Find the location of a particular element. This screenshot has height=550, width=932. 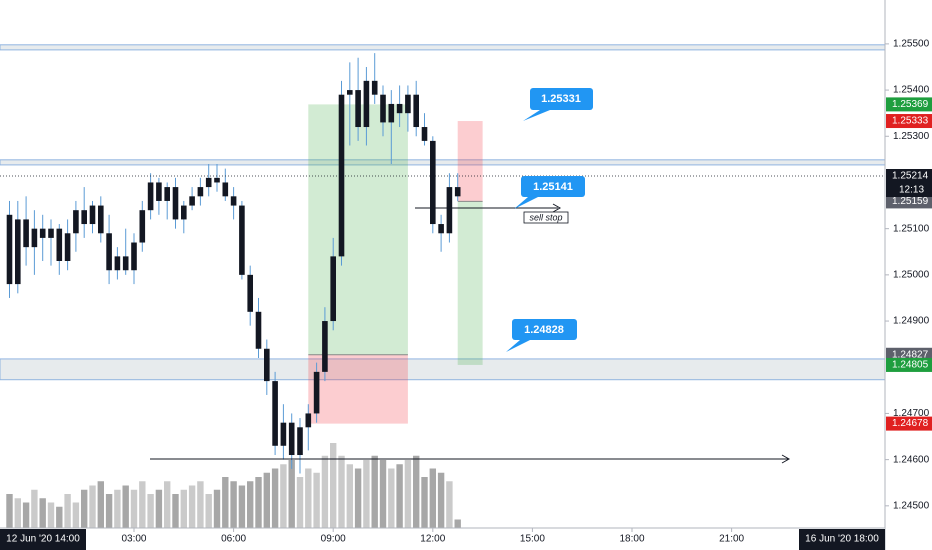

price-tag-label: 1.24678 is located at coordinates (910, 423).